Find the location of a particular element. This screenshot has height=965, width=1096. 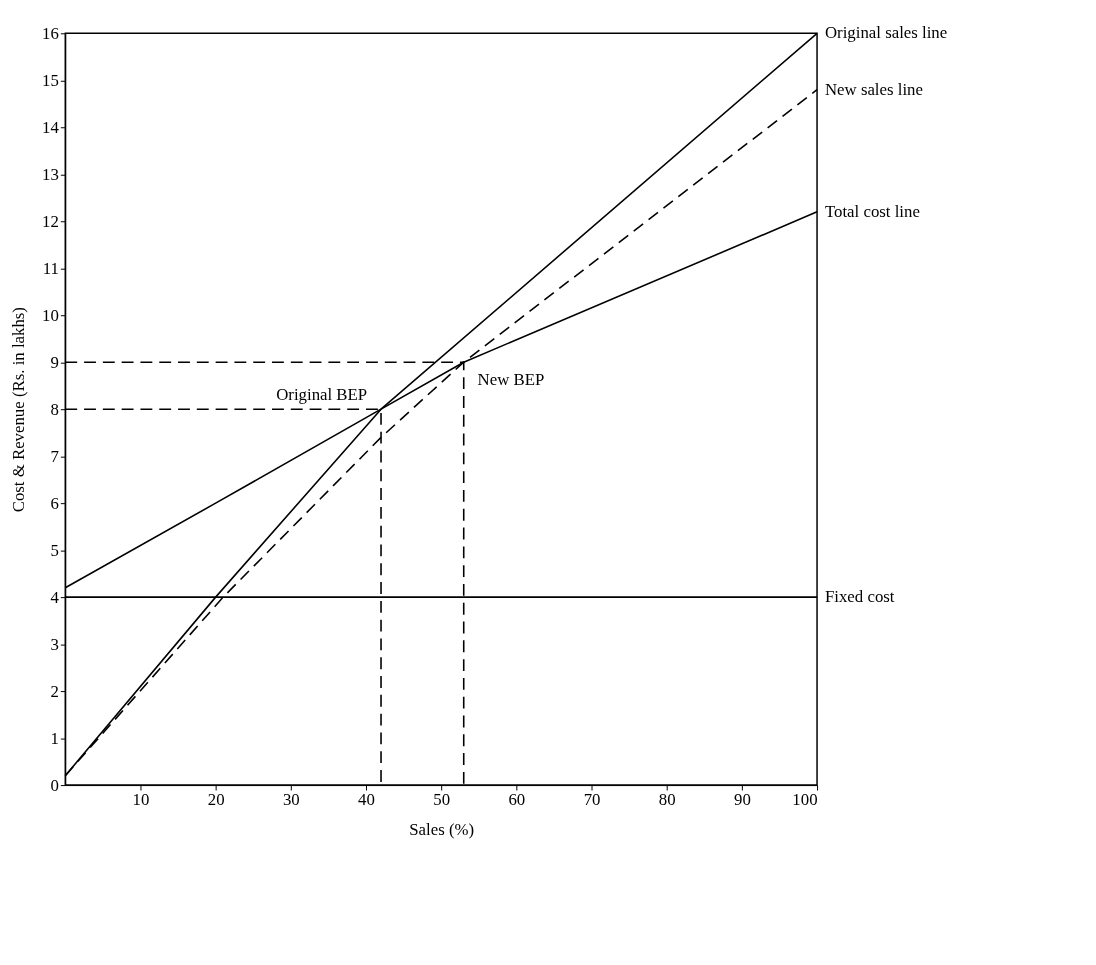

y-tick-label: 2 is located at coordinates (54, 691).